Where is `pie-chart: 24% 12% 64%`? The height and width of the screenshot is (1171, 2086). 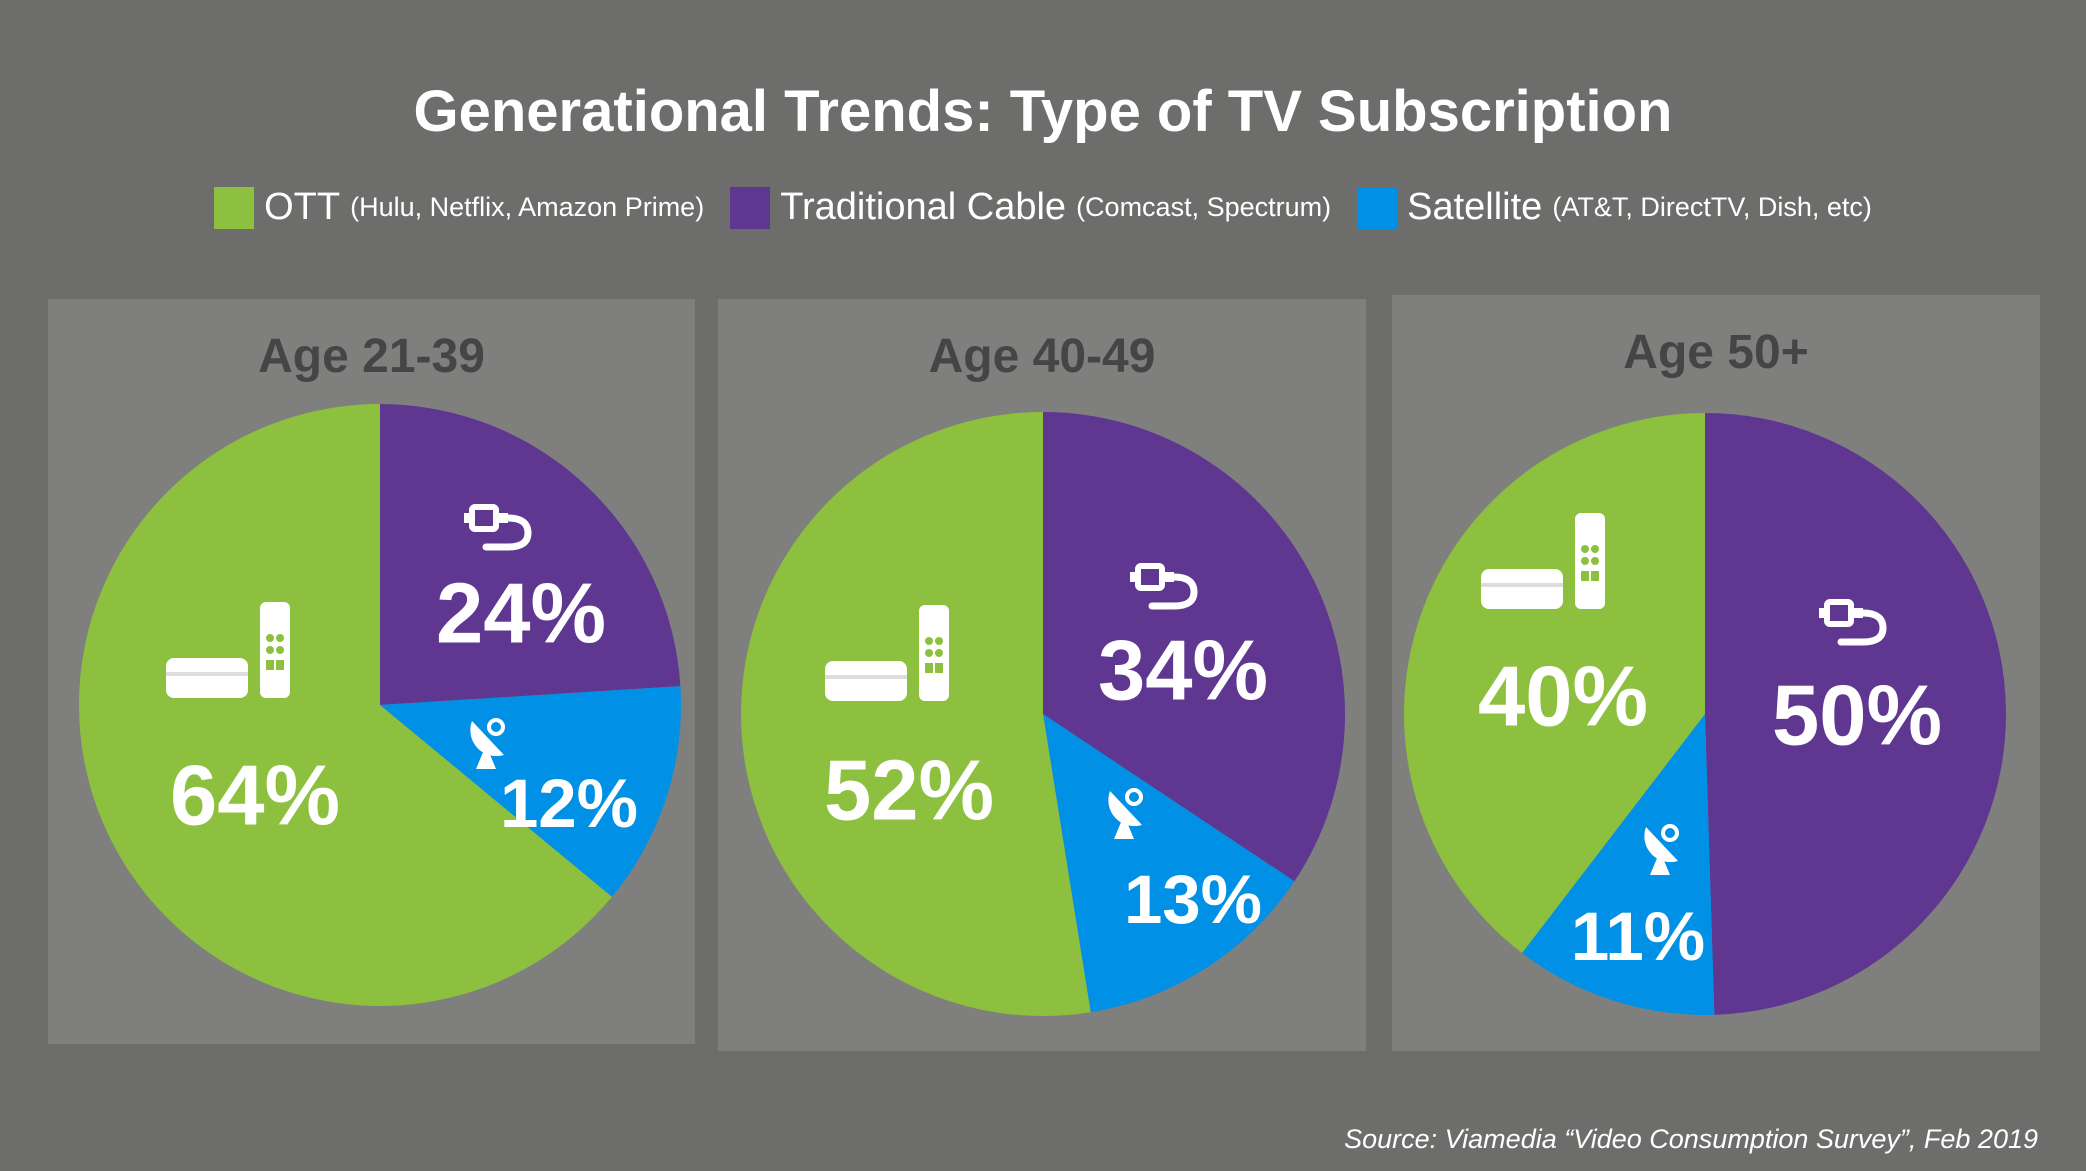
pie-chart: 24% 12% 64% is located at coordinates (380, 704).